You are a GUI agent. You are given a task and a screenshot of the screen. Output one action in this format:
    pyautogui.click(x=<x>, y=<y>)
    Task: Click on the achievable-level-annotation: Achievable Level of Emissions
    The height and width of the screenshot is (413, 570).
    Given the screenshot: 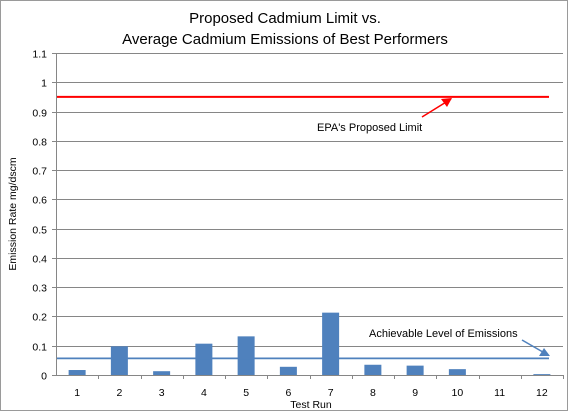 What is the action you would take?
    pyautogui.click(x=443, y=334)
    